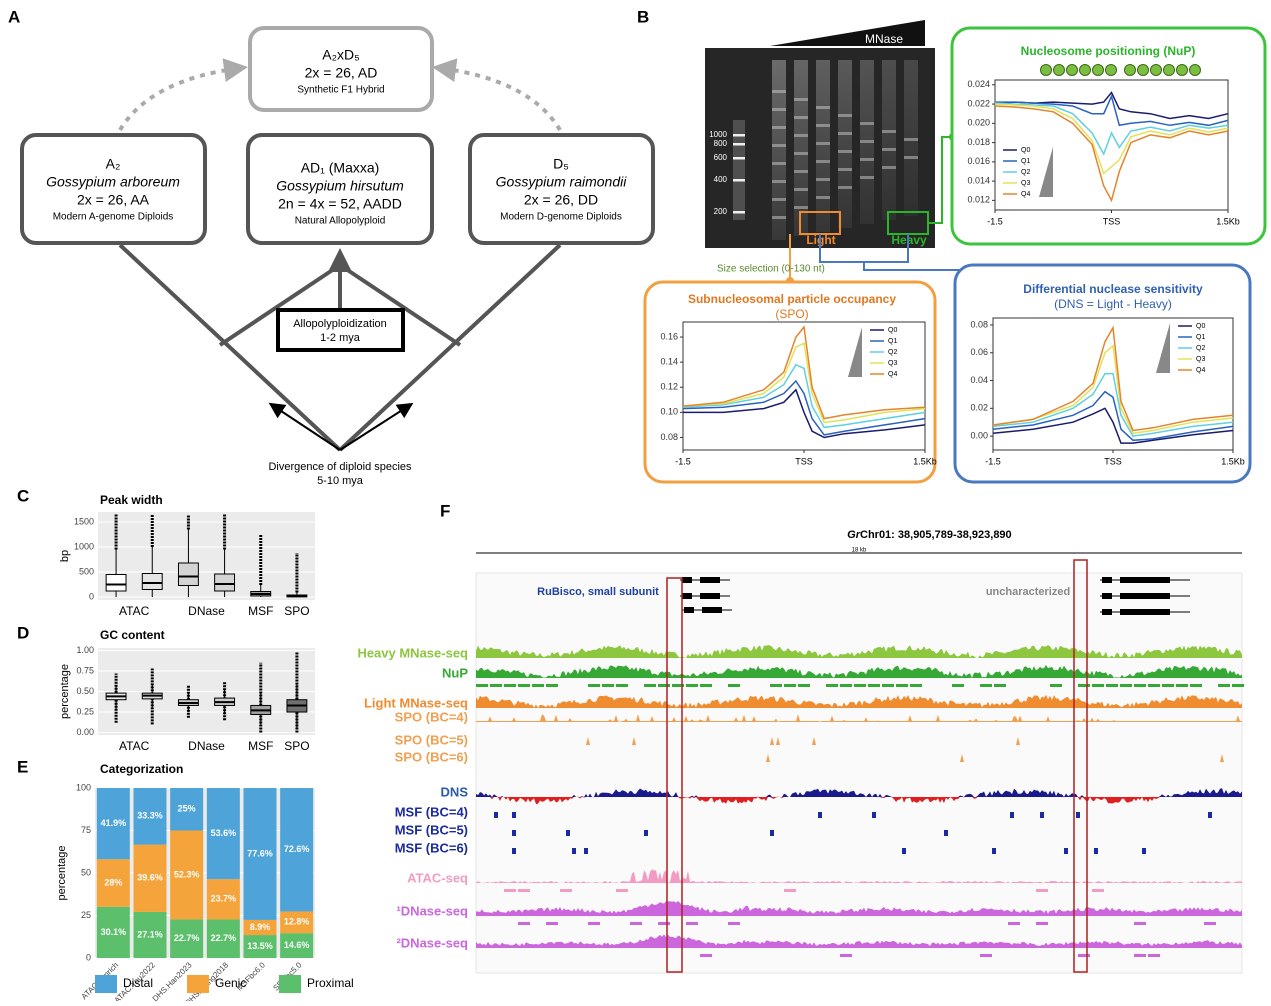  Describe the element at coordinates (84, 546) in the screenshot. I see `y-tick-label: 1000` at that location.